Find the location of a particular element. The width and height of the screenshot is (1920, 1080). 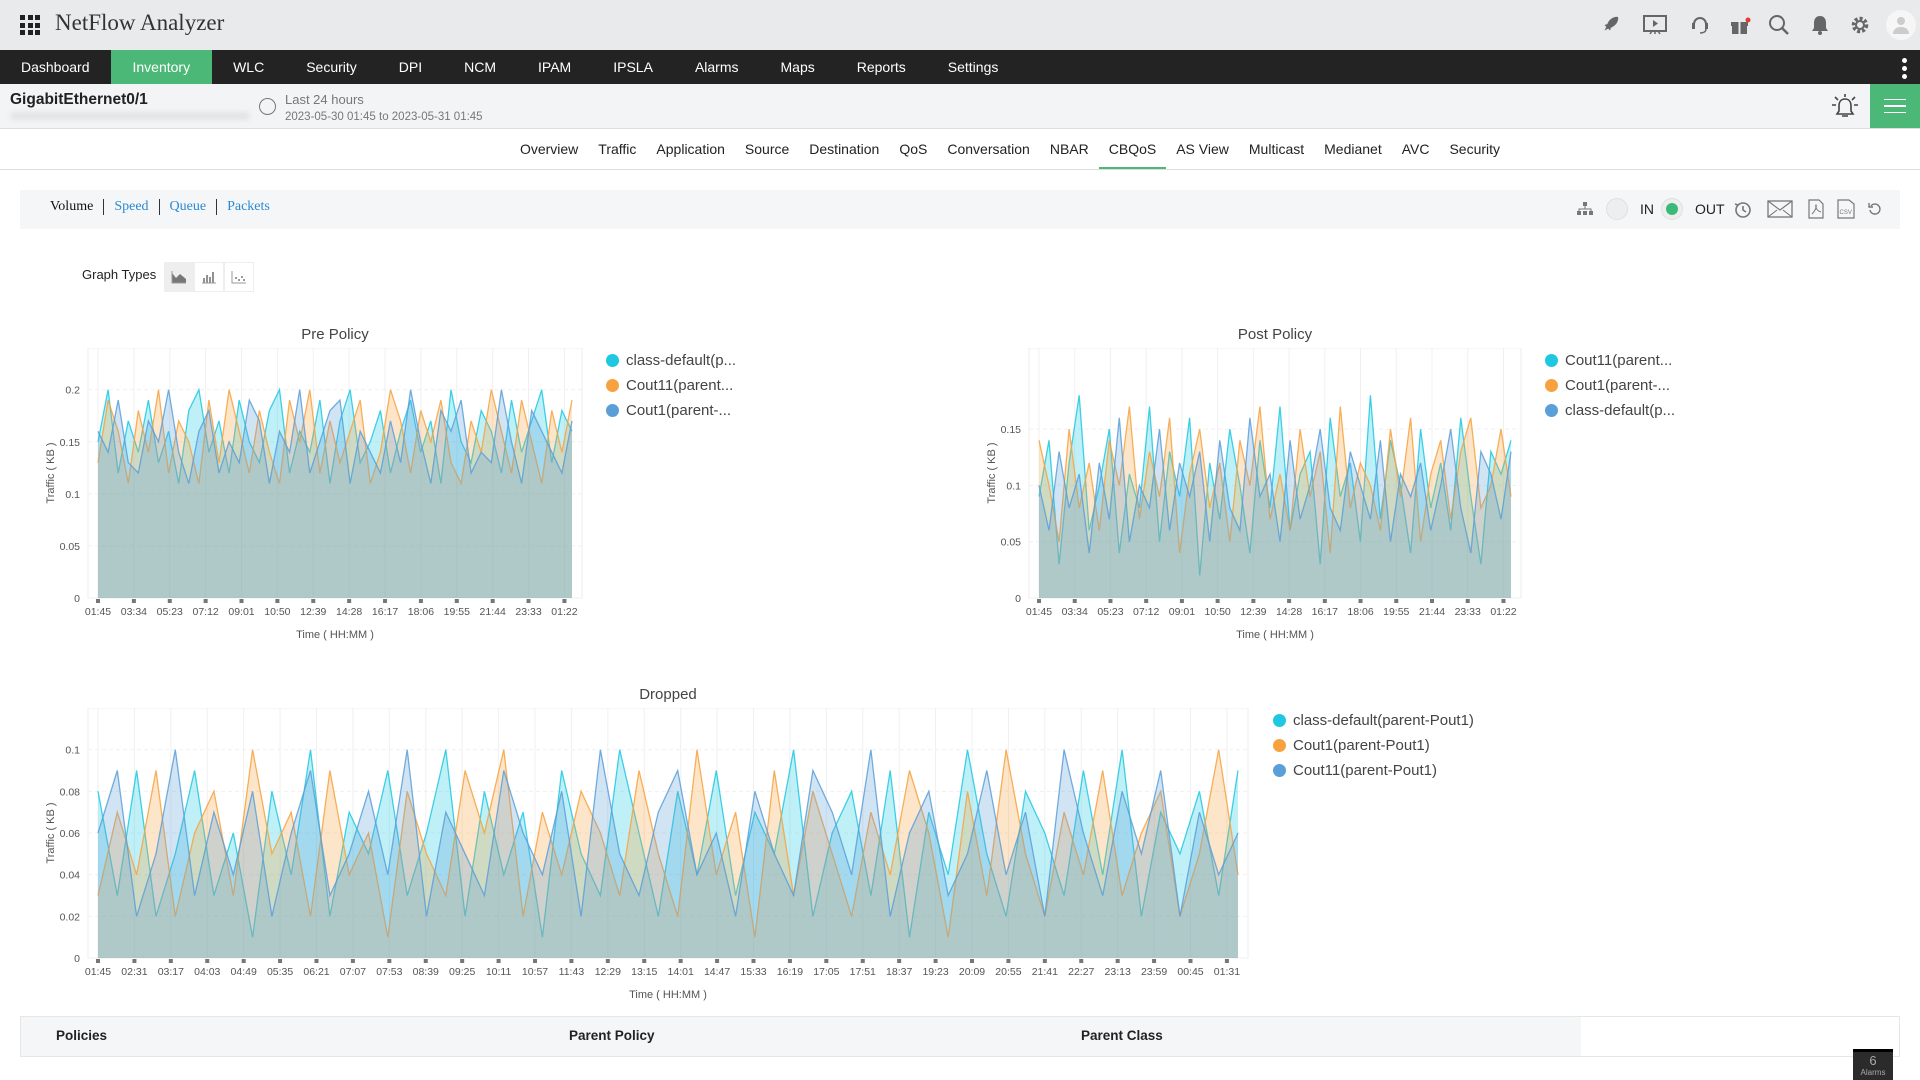

x-axis-label: Time ( HH:MM ) is located at coordinates (668, 995).